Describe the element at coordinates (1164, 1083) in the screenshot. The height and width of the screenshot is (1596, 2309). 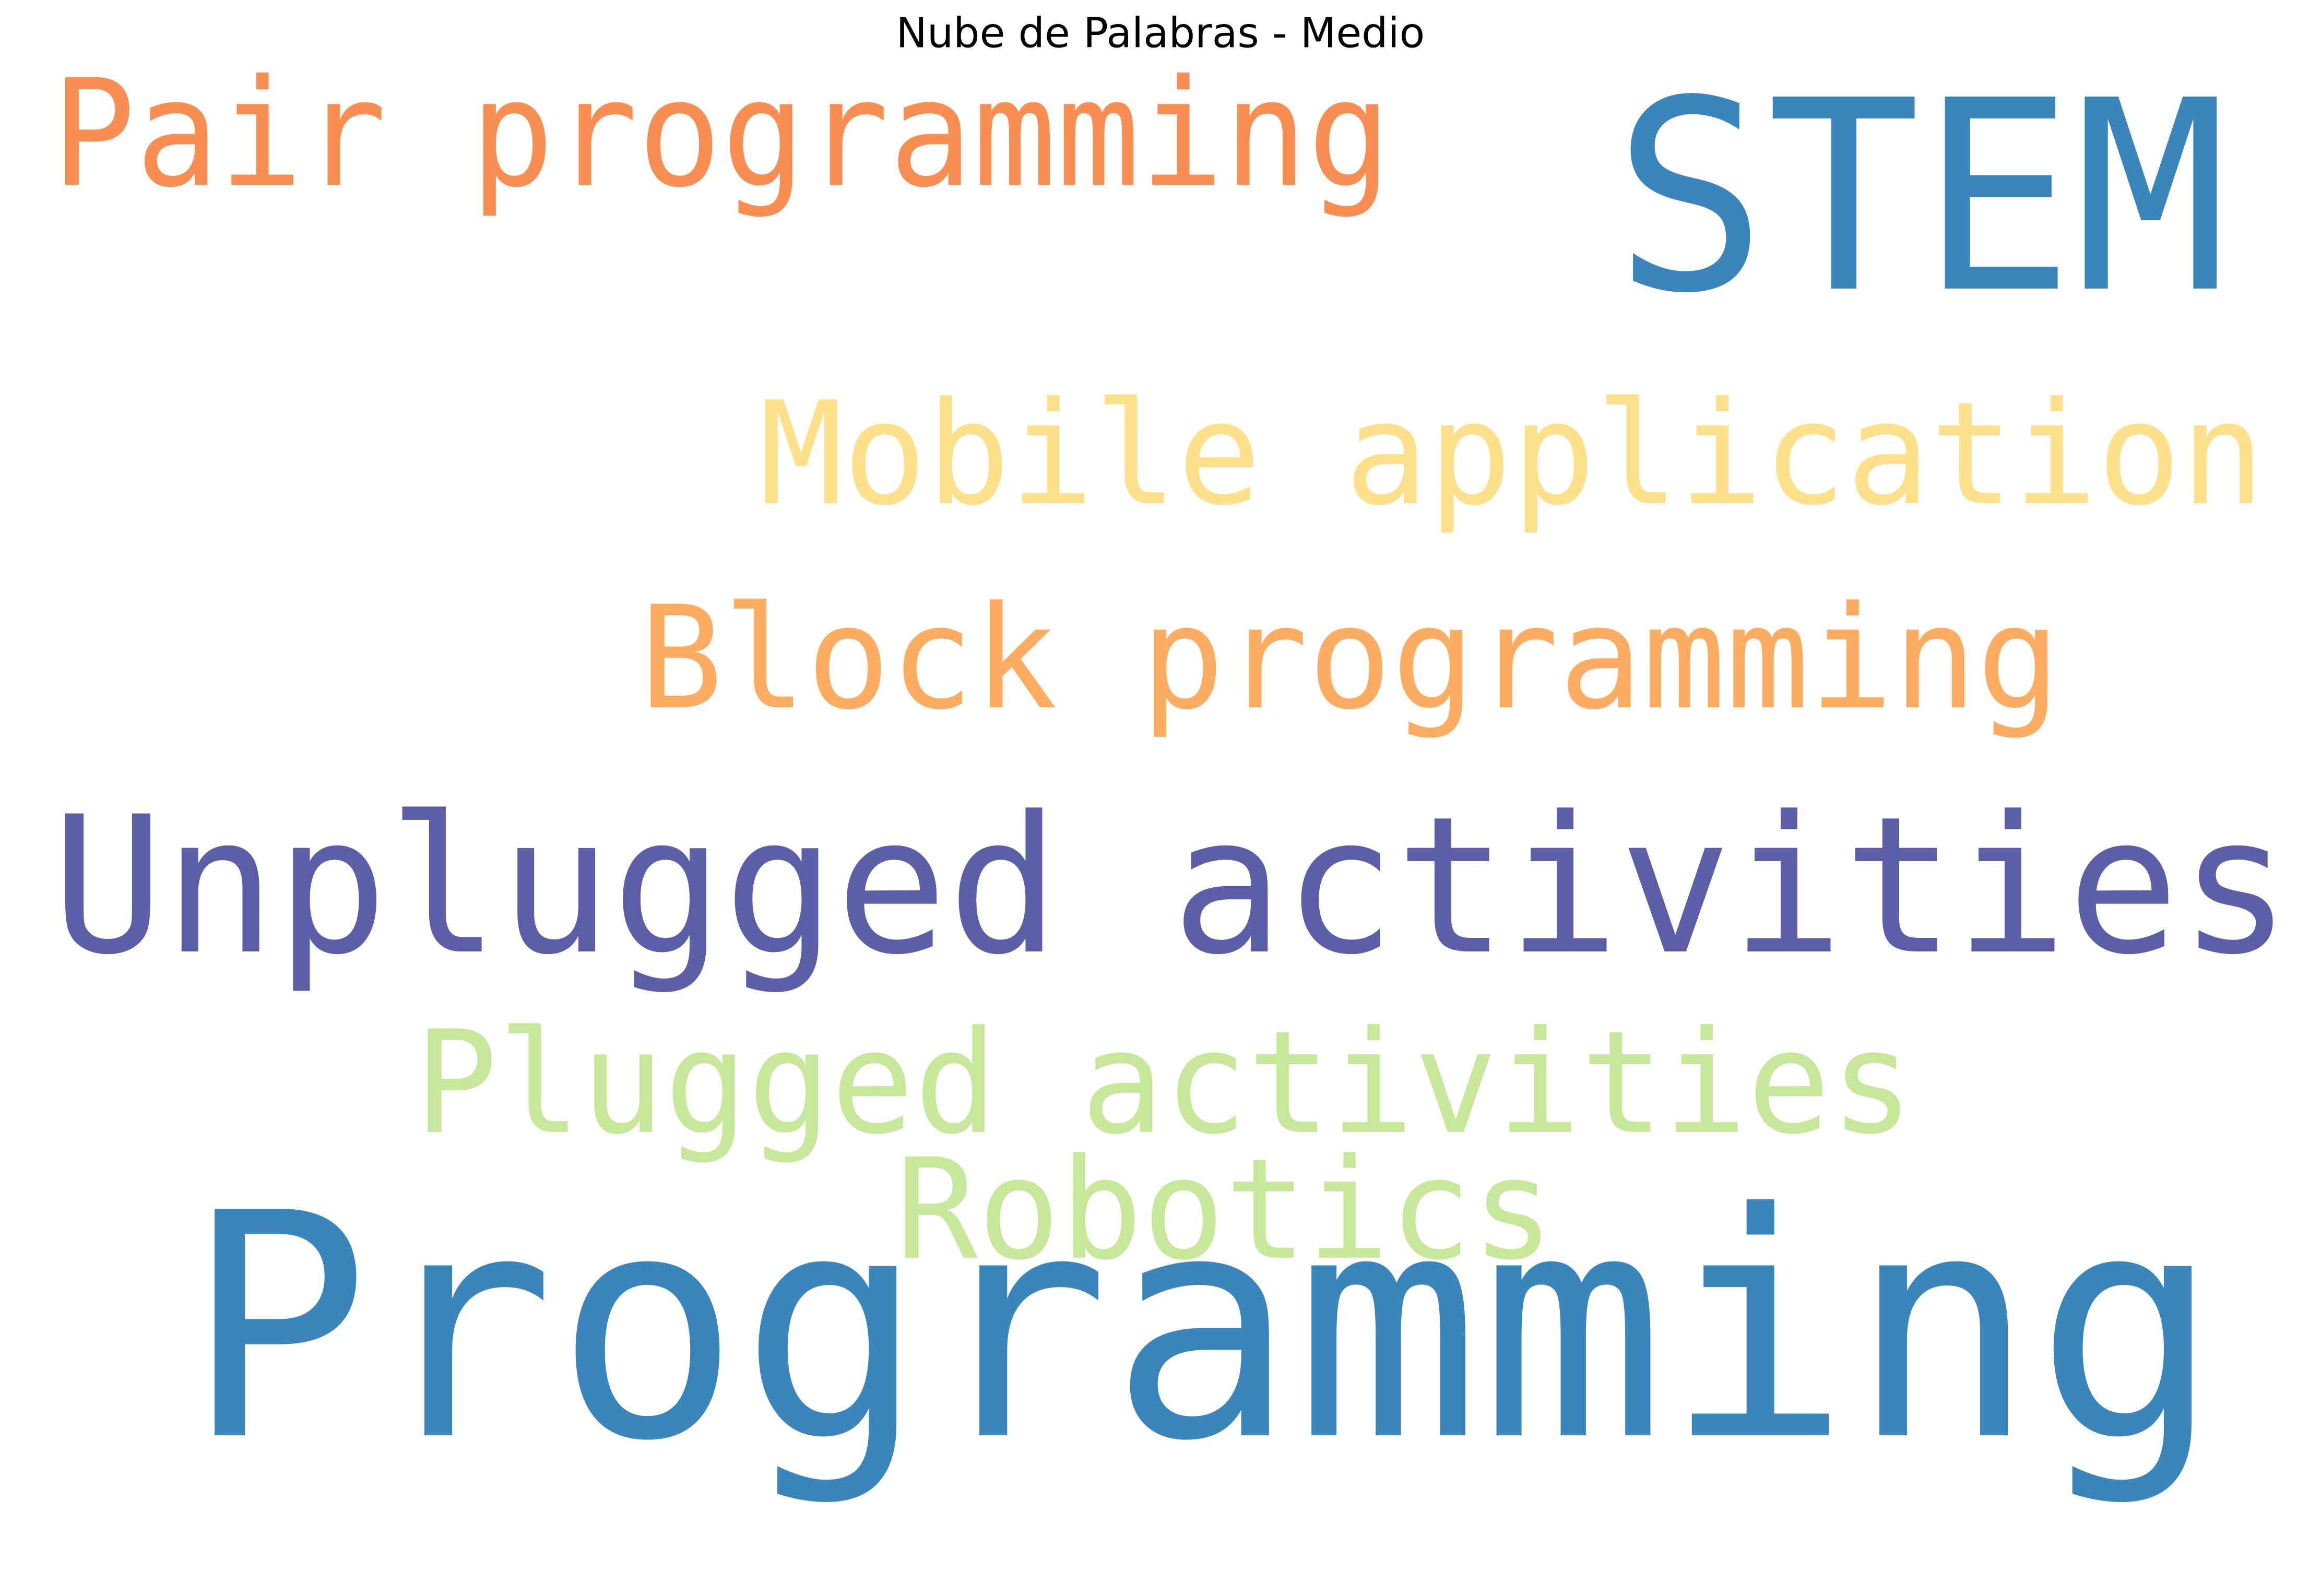
I see `word: Plugged activities` at that location.